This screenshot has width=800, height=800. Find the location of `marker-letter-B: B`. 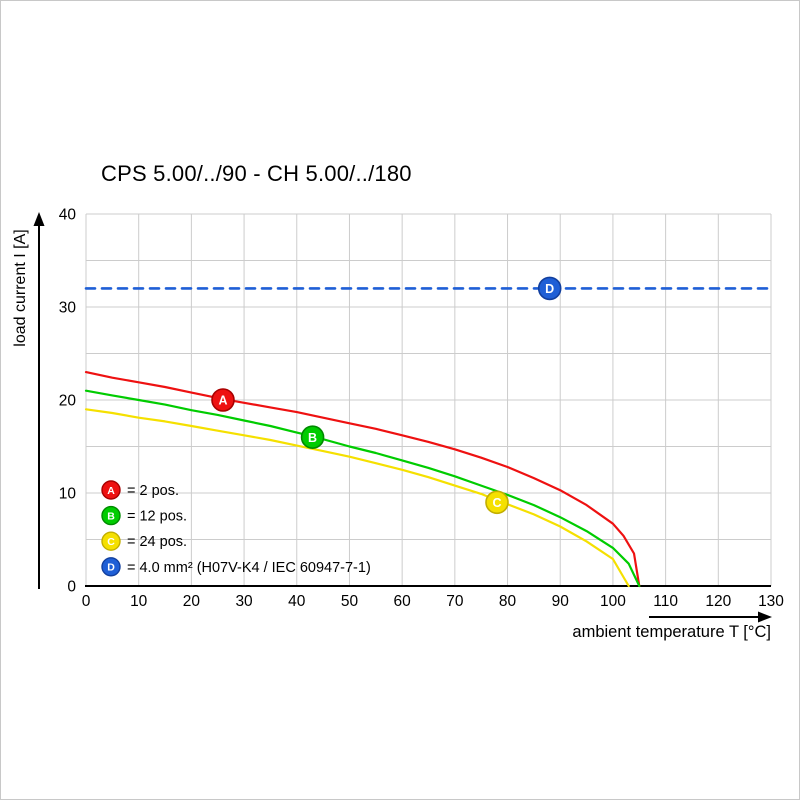

marker-letter-B: B is located at coordinates (312, 438).